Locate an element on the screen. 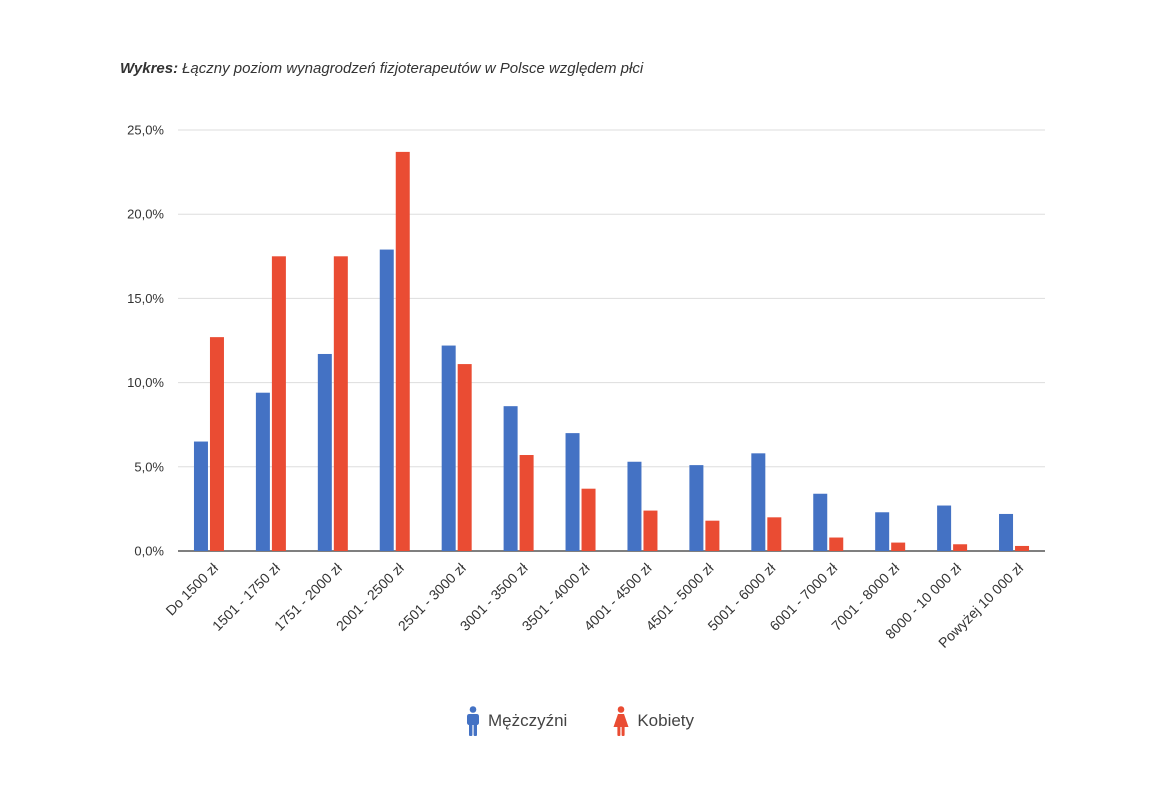  legend-item-men: Mężczyźni is located at coordinates (516, 721).